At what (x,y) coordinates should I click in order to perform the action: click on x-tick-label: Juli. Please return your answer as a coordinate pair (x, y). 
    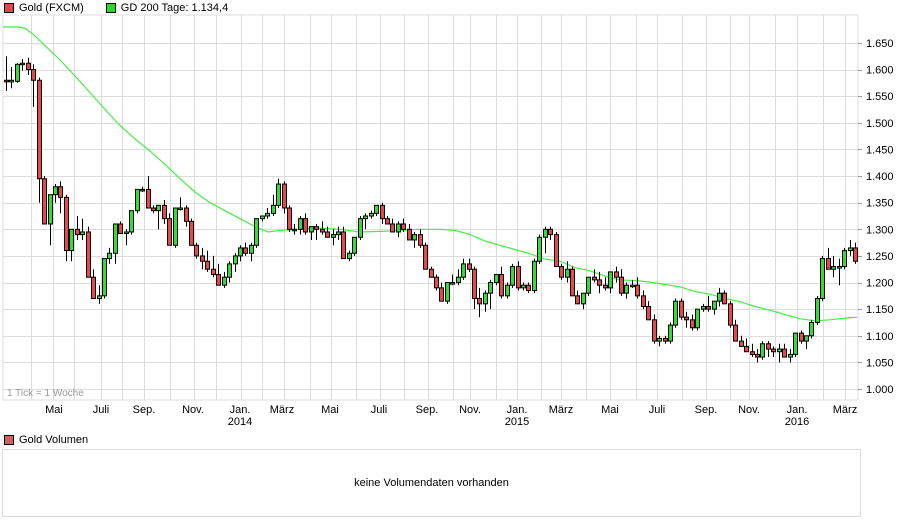
    Looking at the image, I should click on (657, 410).